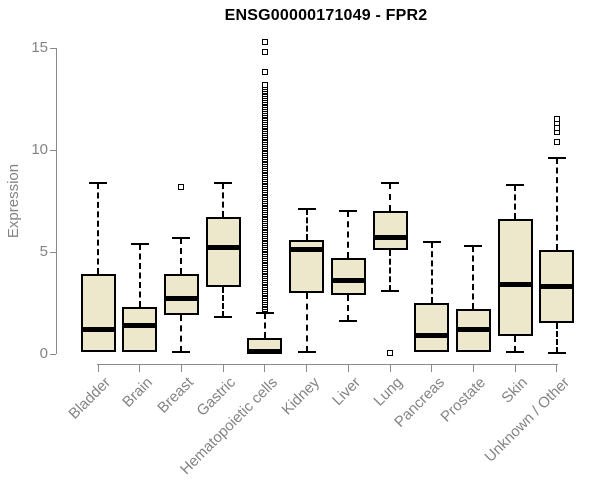 This screenshot has height=500, width=600. I want to click on y-tick-label: 10, so click(39, 149).